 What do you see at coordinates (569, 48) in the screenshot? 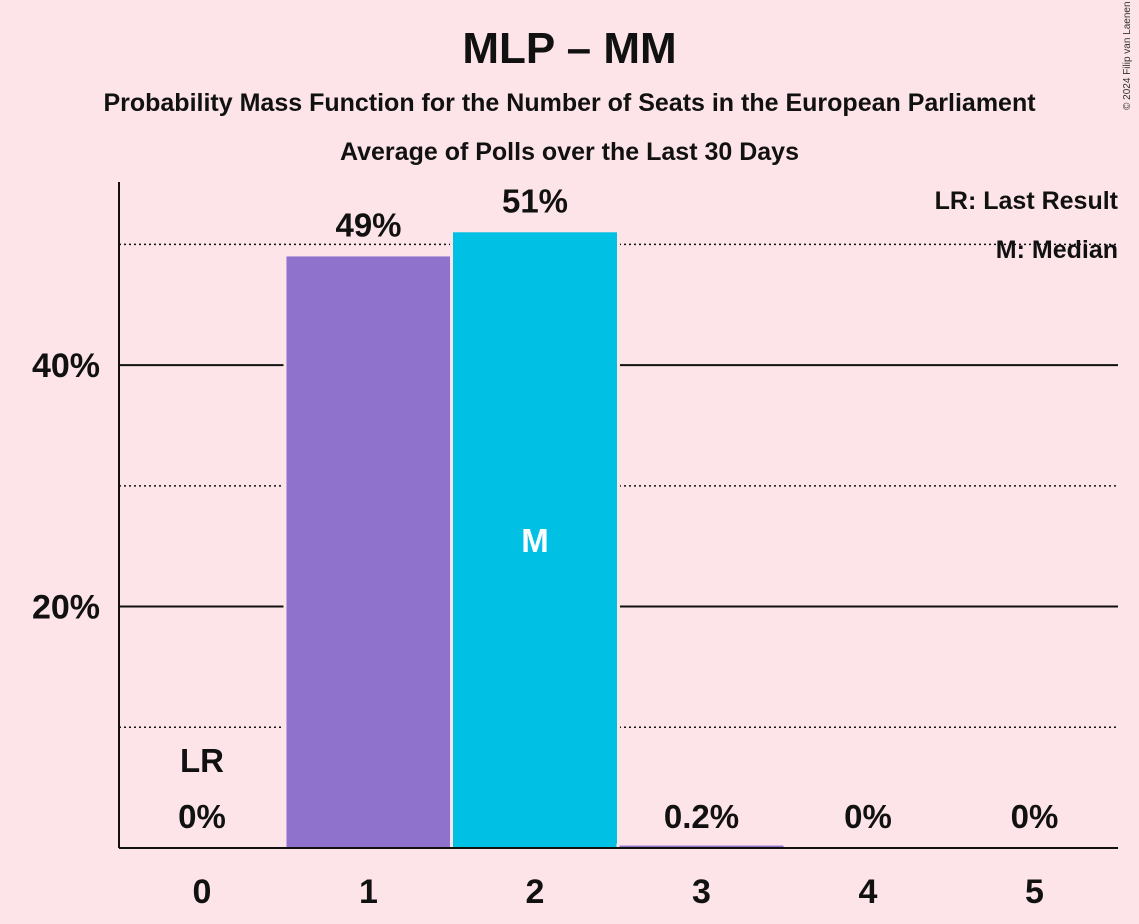
I see `chart-title: MLP – MM` at bounding box center [569, 48].